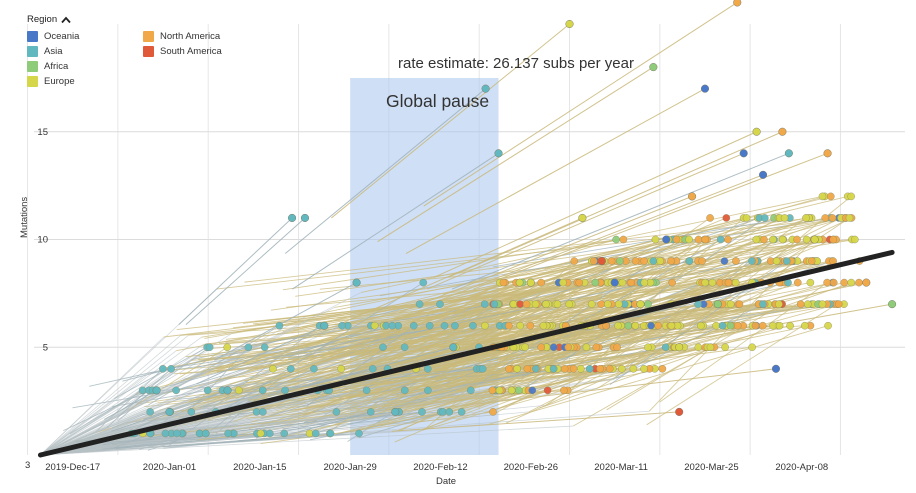  What do you see at coordinates (801, 467) in the screenshot?
I see `x-tick-label: 2020-Apr-08` at bounding box center [801, 467].